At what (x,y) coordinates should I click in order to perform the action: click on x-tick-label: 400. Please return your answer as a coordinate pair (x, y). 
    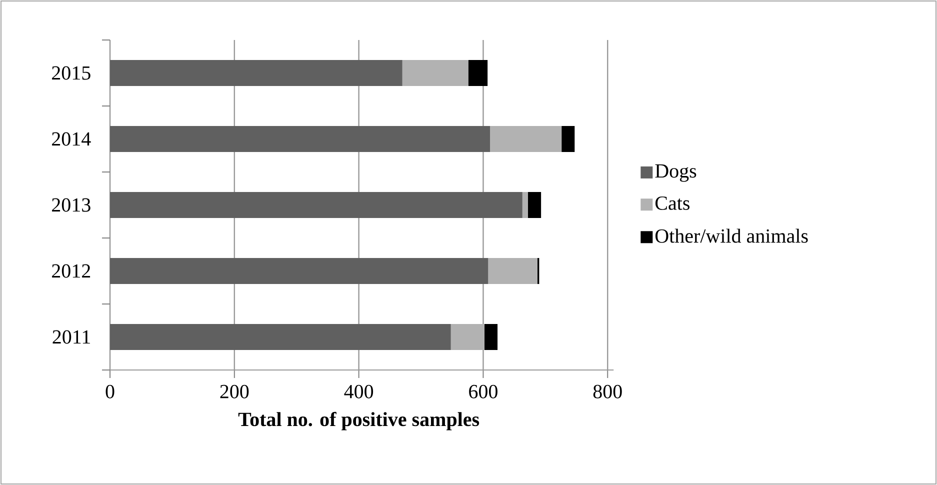
    Looking at the image, I should click on (359, 391).